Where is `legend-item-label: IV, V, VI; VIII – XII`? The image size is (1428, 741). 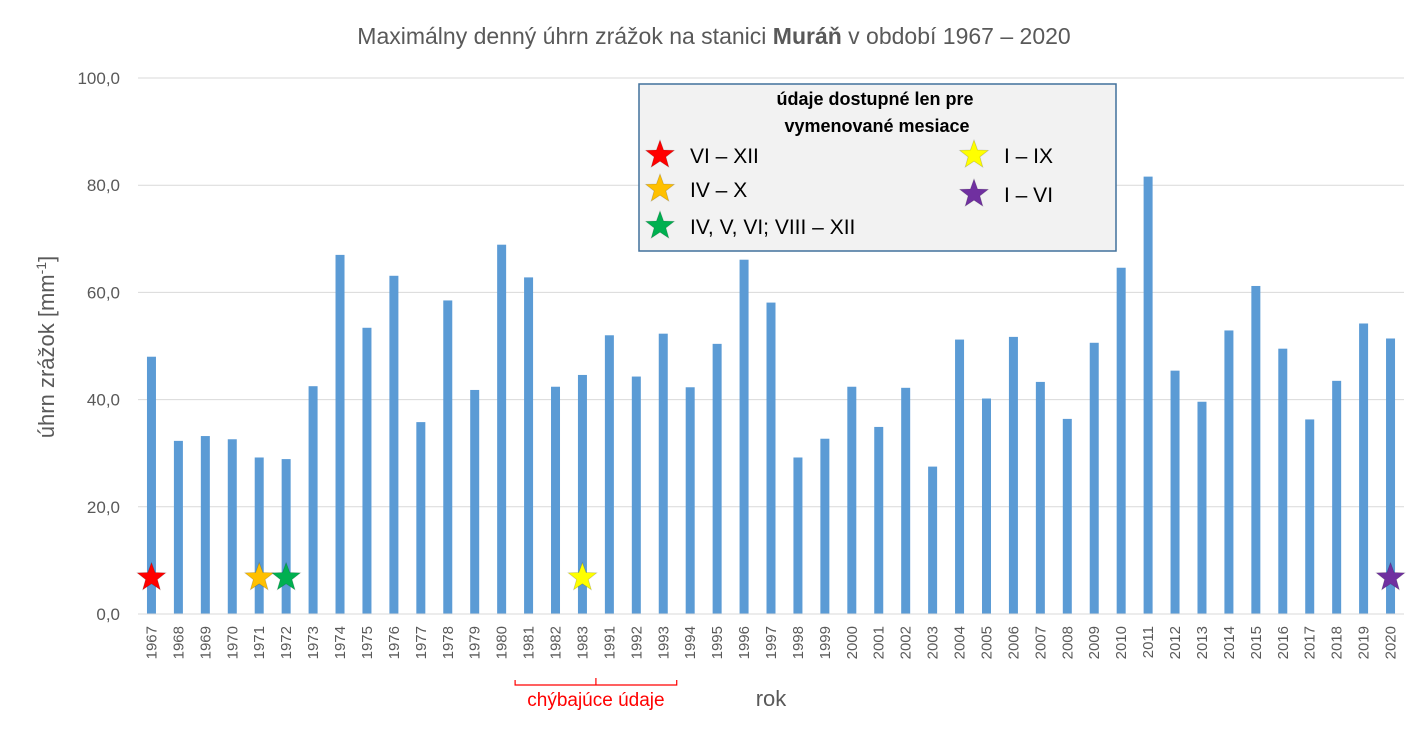 legend-item-label: IV, V, VI; VIII – XII is located at coordinates (772, 227).